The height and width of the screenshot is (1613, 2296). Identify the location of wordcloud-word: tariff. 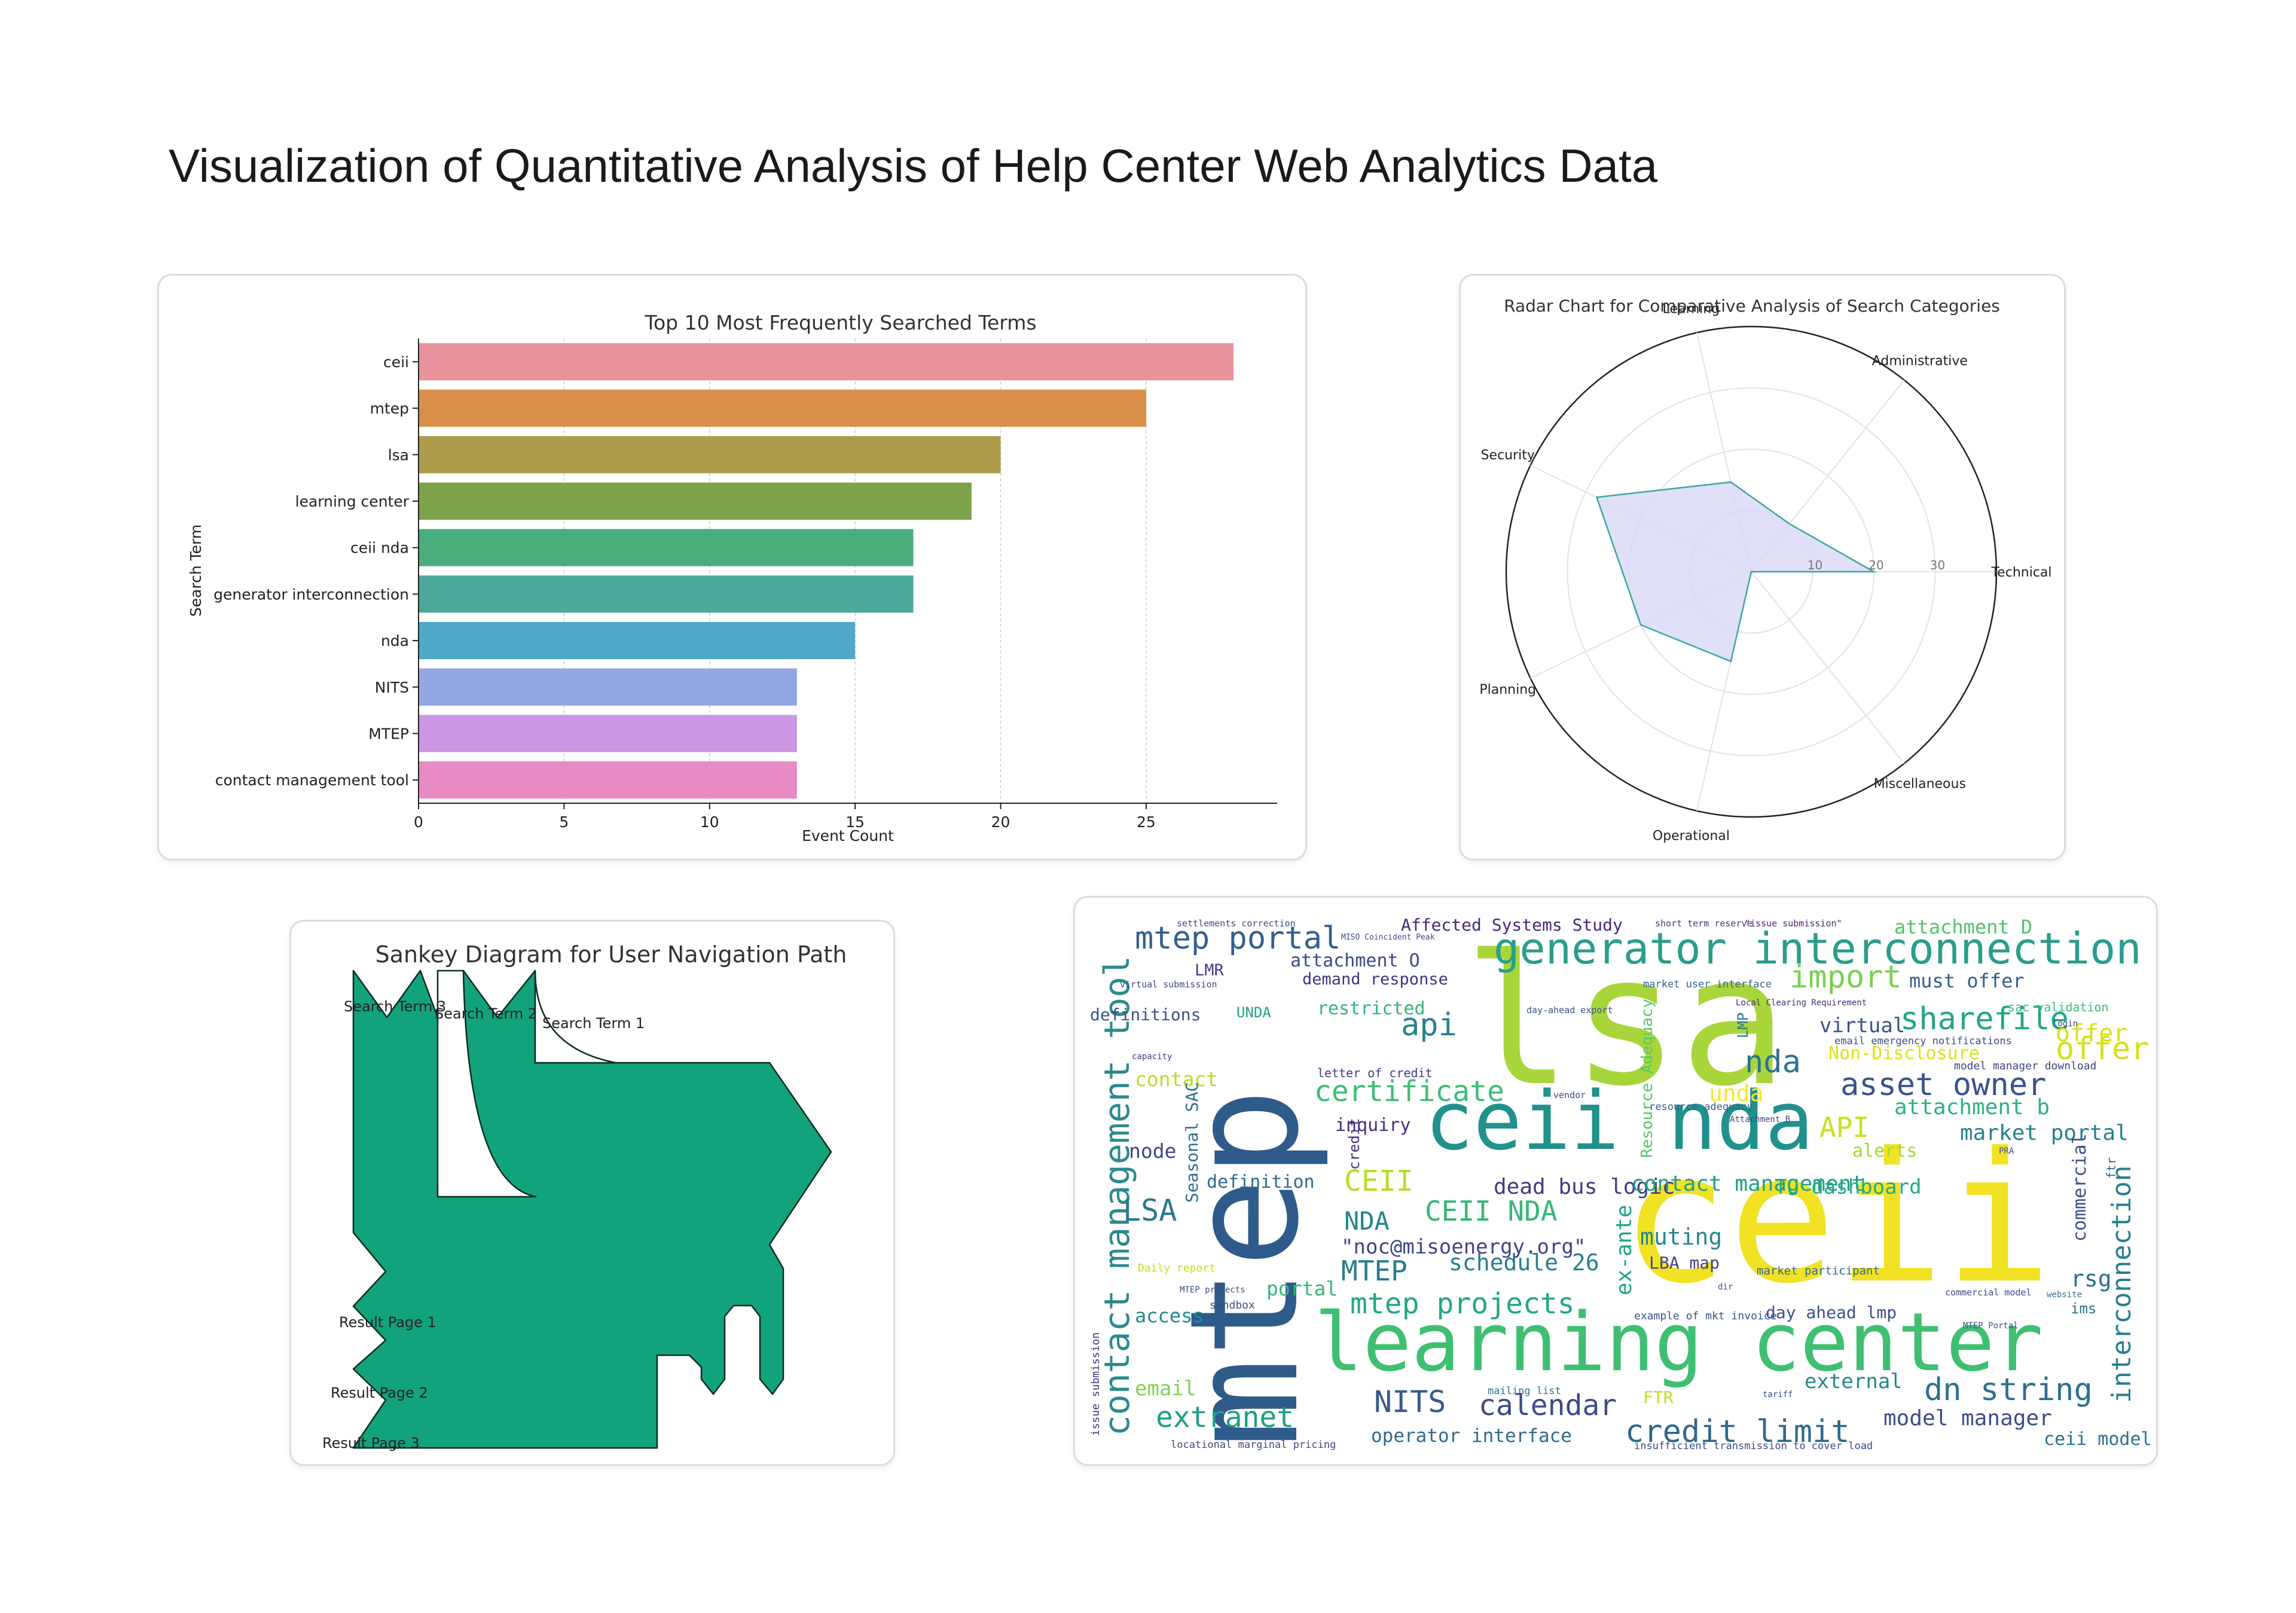
(1778, 1394).